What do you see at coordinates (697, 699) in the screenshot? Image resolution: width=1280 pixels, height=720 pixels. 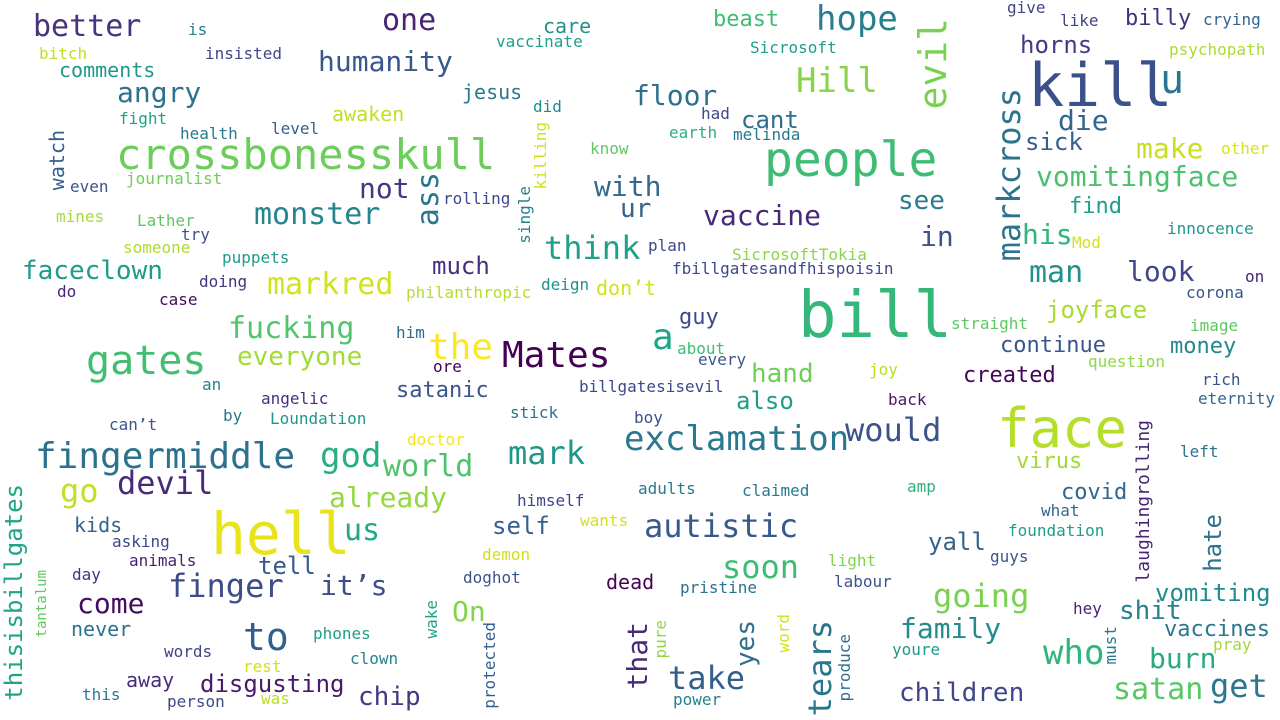 I see `word-power: power` at bounding box center [697, 699].